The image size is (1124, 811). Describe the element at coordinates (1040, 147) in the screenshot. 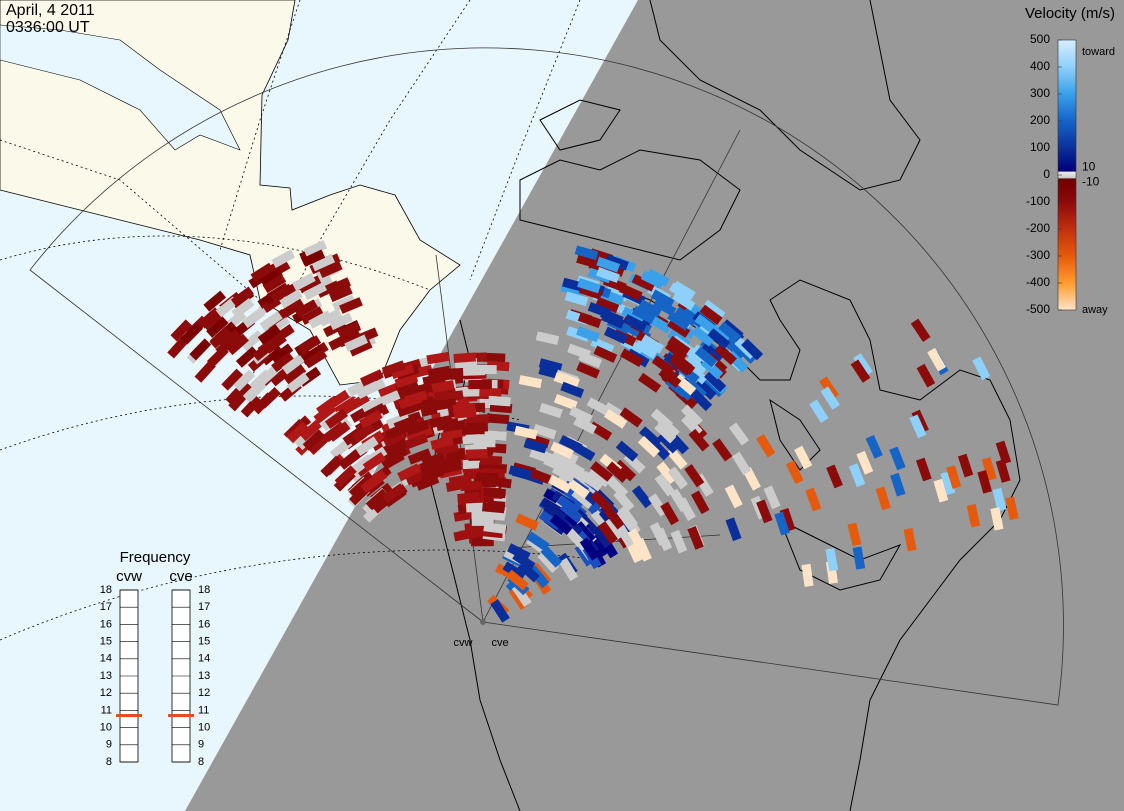

I see `colorbar-tick-label: 100` at that location.